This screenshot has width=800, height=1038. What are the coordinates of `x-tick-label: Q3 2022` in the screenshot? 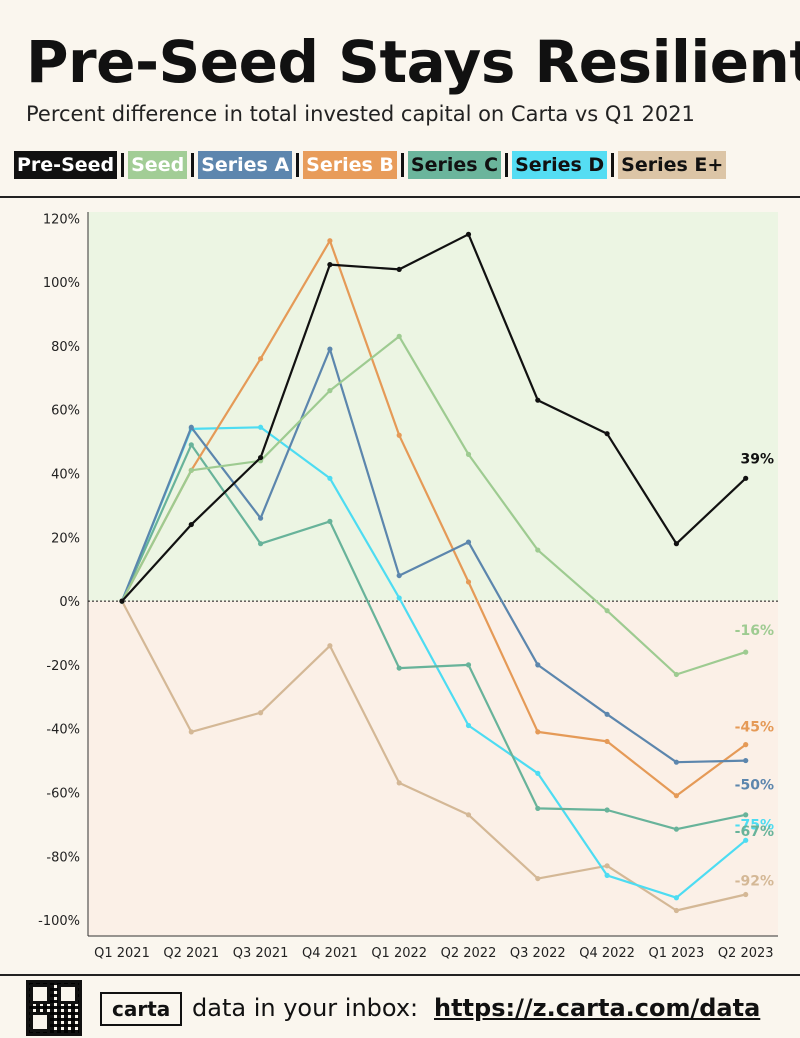 It's located at (538, 953).